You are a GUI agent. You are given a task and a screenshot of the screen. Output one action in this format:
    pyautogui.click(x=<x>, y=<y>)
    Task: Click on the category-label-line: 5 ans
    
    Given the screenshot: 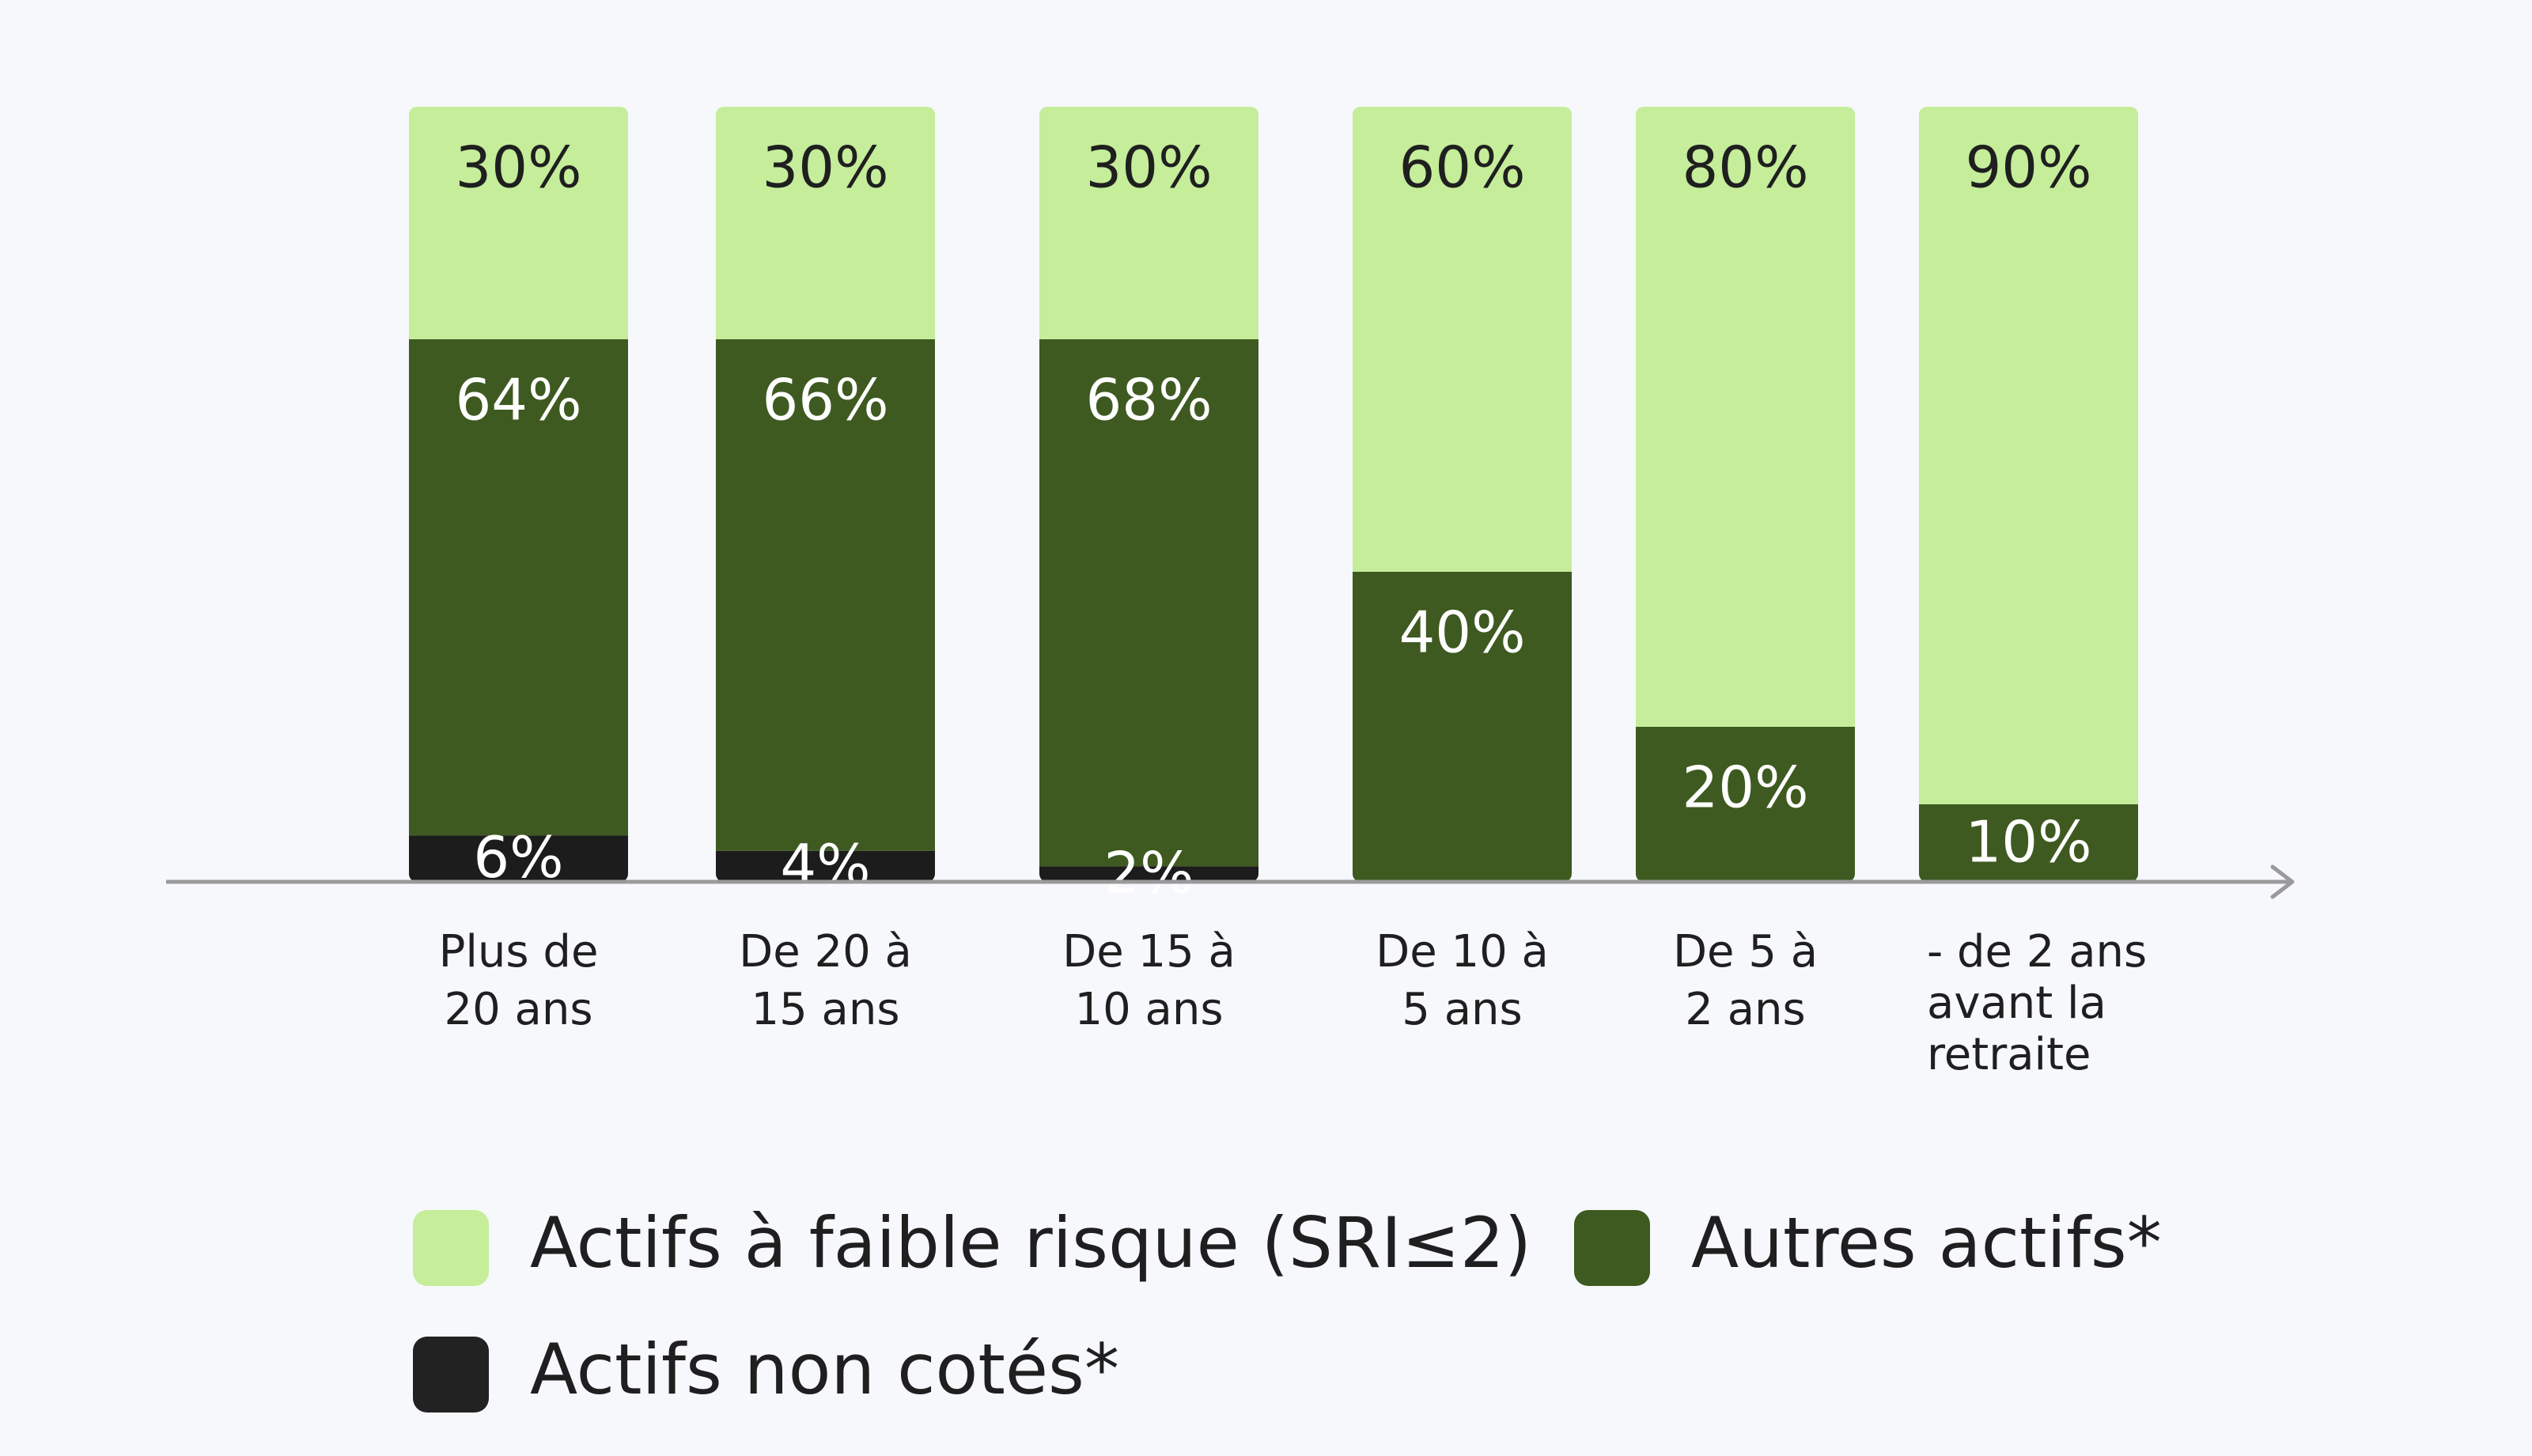 What is the action you would take?
    pyautogui.click(x=1462, y=1009)
    